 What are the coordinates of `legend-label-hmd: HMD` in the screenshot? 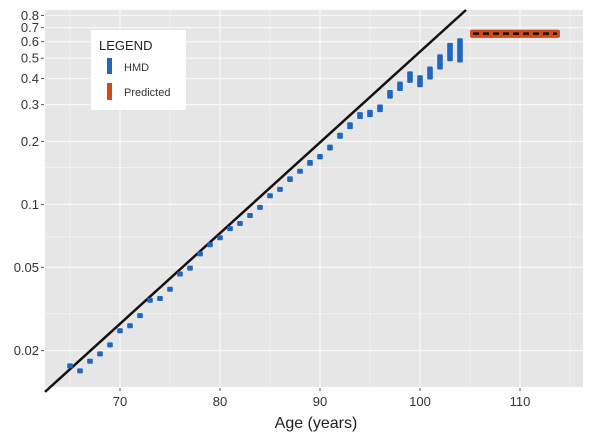 It's located at (136, 68).